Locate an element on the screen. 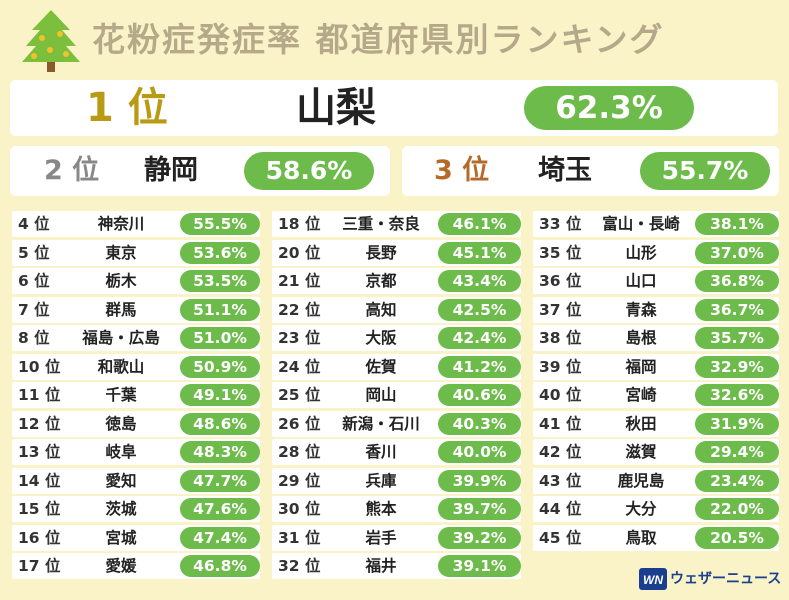 This screenshot has height=600, width=789. prefecture-name: 富山・長崎 is located at coordinates (641, 224).